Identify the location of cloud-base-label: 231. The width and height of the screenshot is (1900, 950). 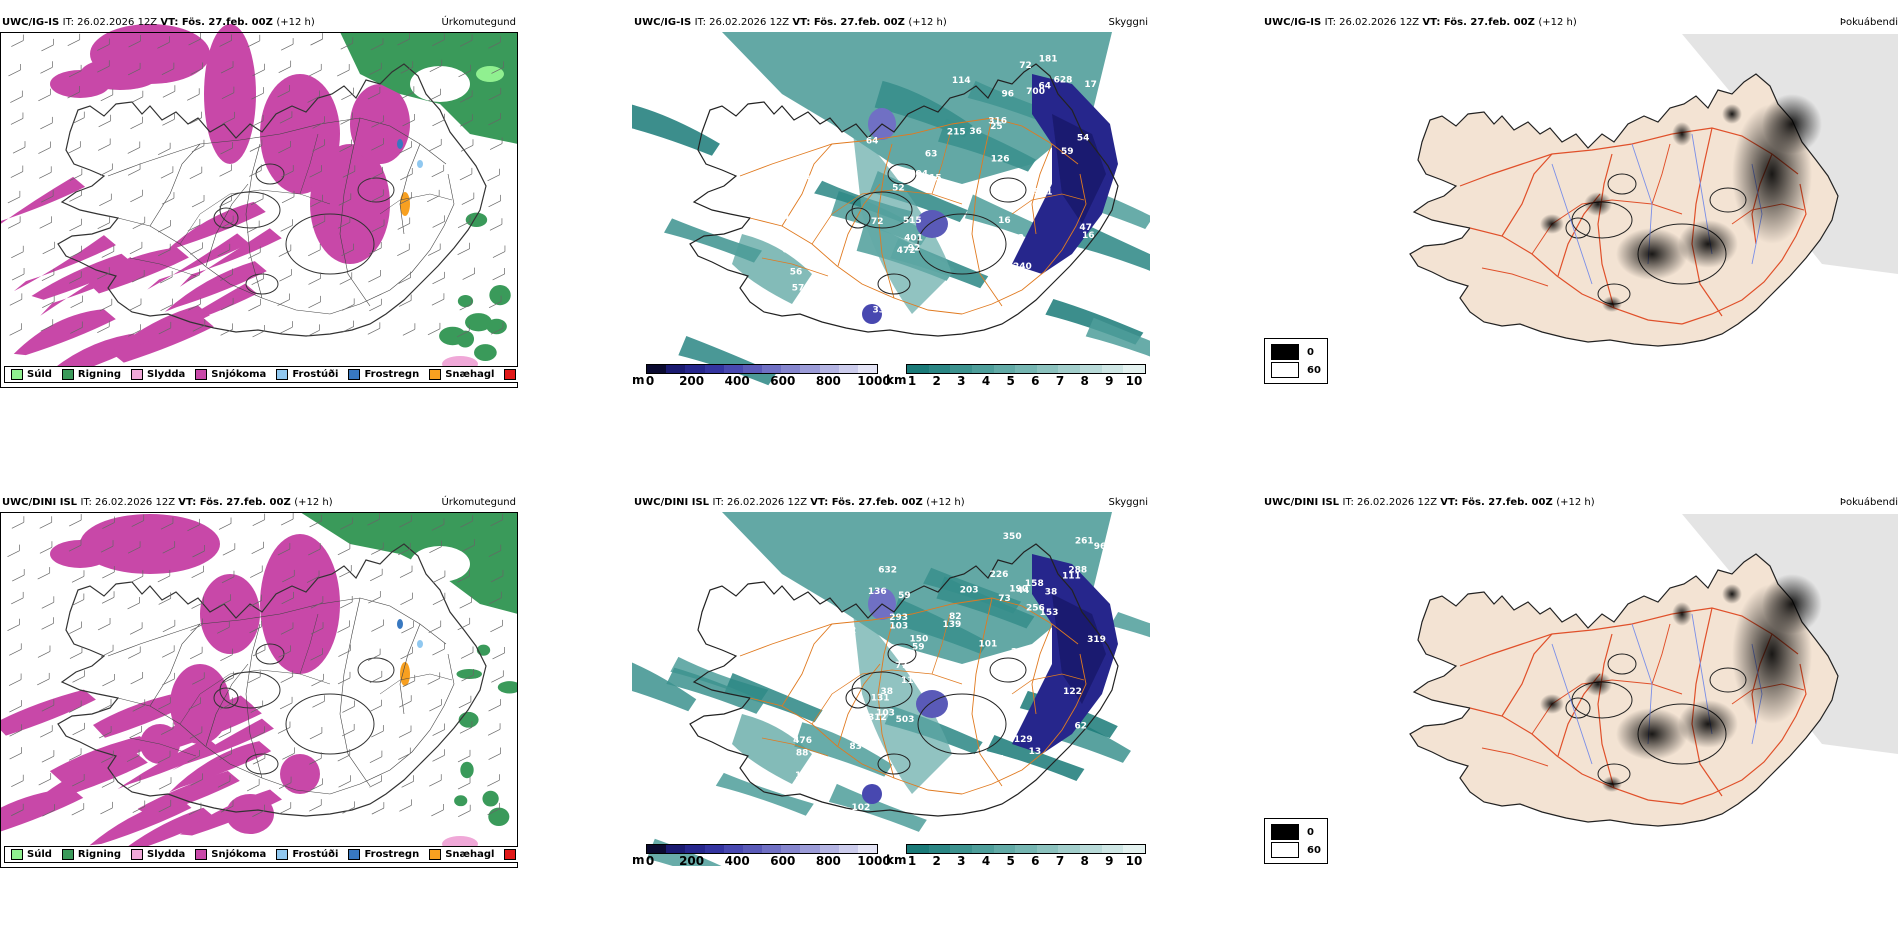
(1020, 653).